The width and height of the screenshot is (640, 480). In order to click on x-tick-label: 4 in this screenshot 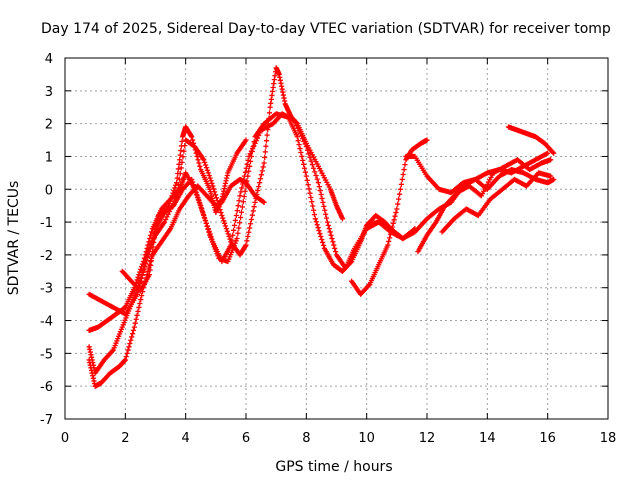, I will do `click(186, 438)`.